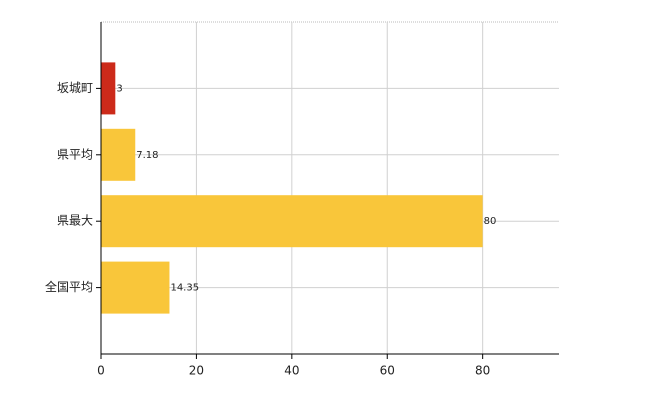 This screenshot has height=400, width=650. What do you see at coordinates (184, 288) in the screenshot?
I see `value-label: 14.35` at bounding box center [184, 288].